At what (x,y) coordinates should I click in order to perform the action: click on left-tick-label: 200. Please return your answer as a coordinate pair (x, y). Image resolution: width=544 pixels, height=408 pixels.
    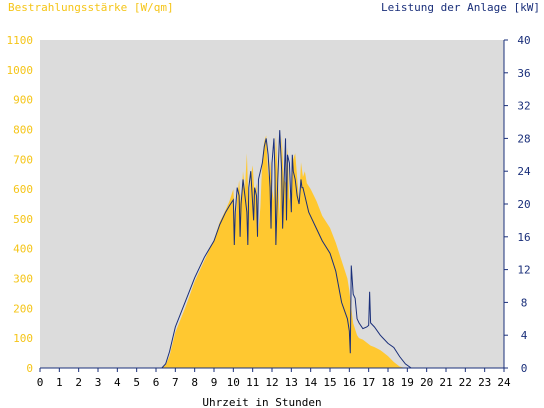
    Looking at the image, I should click on (23, 308).